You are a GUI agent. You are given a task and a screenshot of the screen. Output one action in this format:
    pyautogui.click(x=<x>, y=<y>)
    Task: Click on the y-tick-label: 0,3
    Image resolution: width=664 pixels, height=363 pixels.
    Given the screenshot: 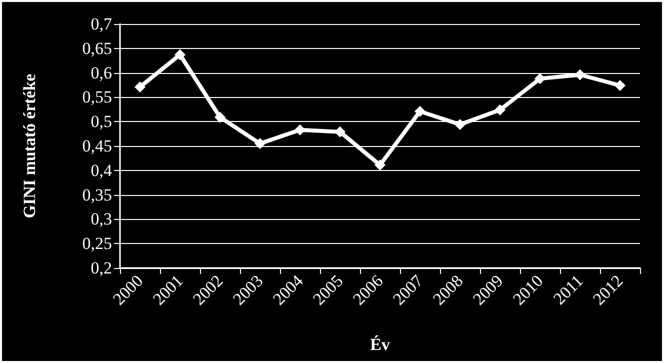 What is the action you would take?
    pyautogui.click(x=101, y=219)
    